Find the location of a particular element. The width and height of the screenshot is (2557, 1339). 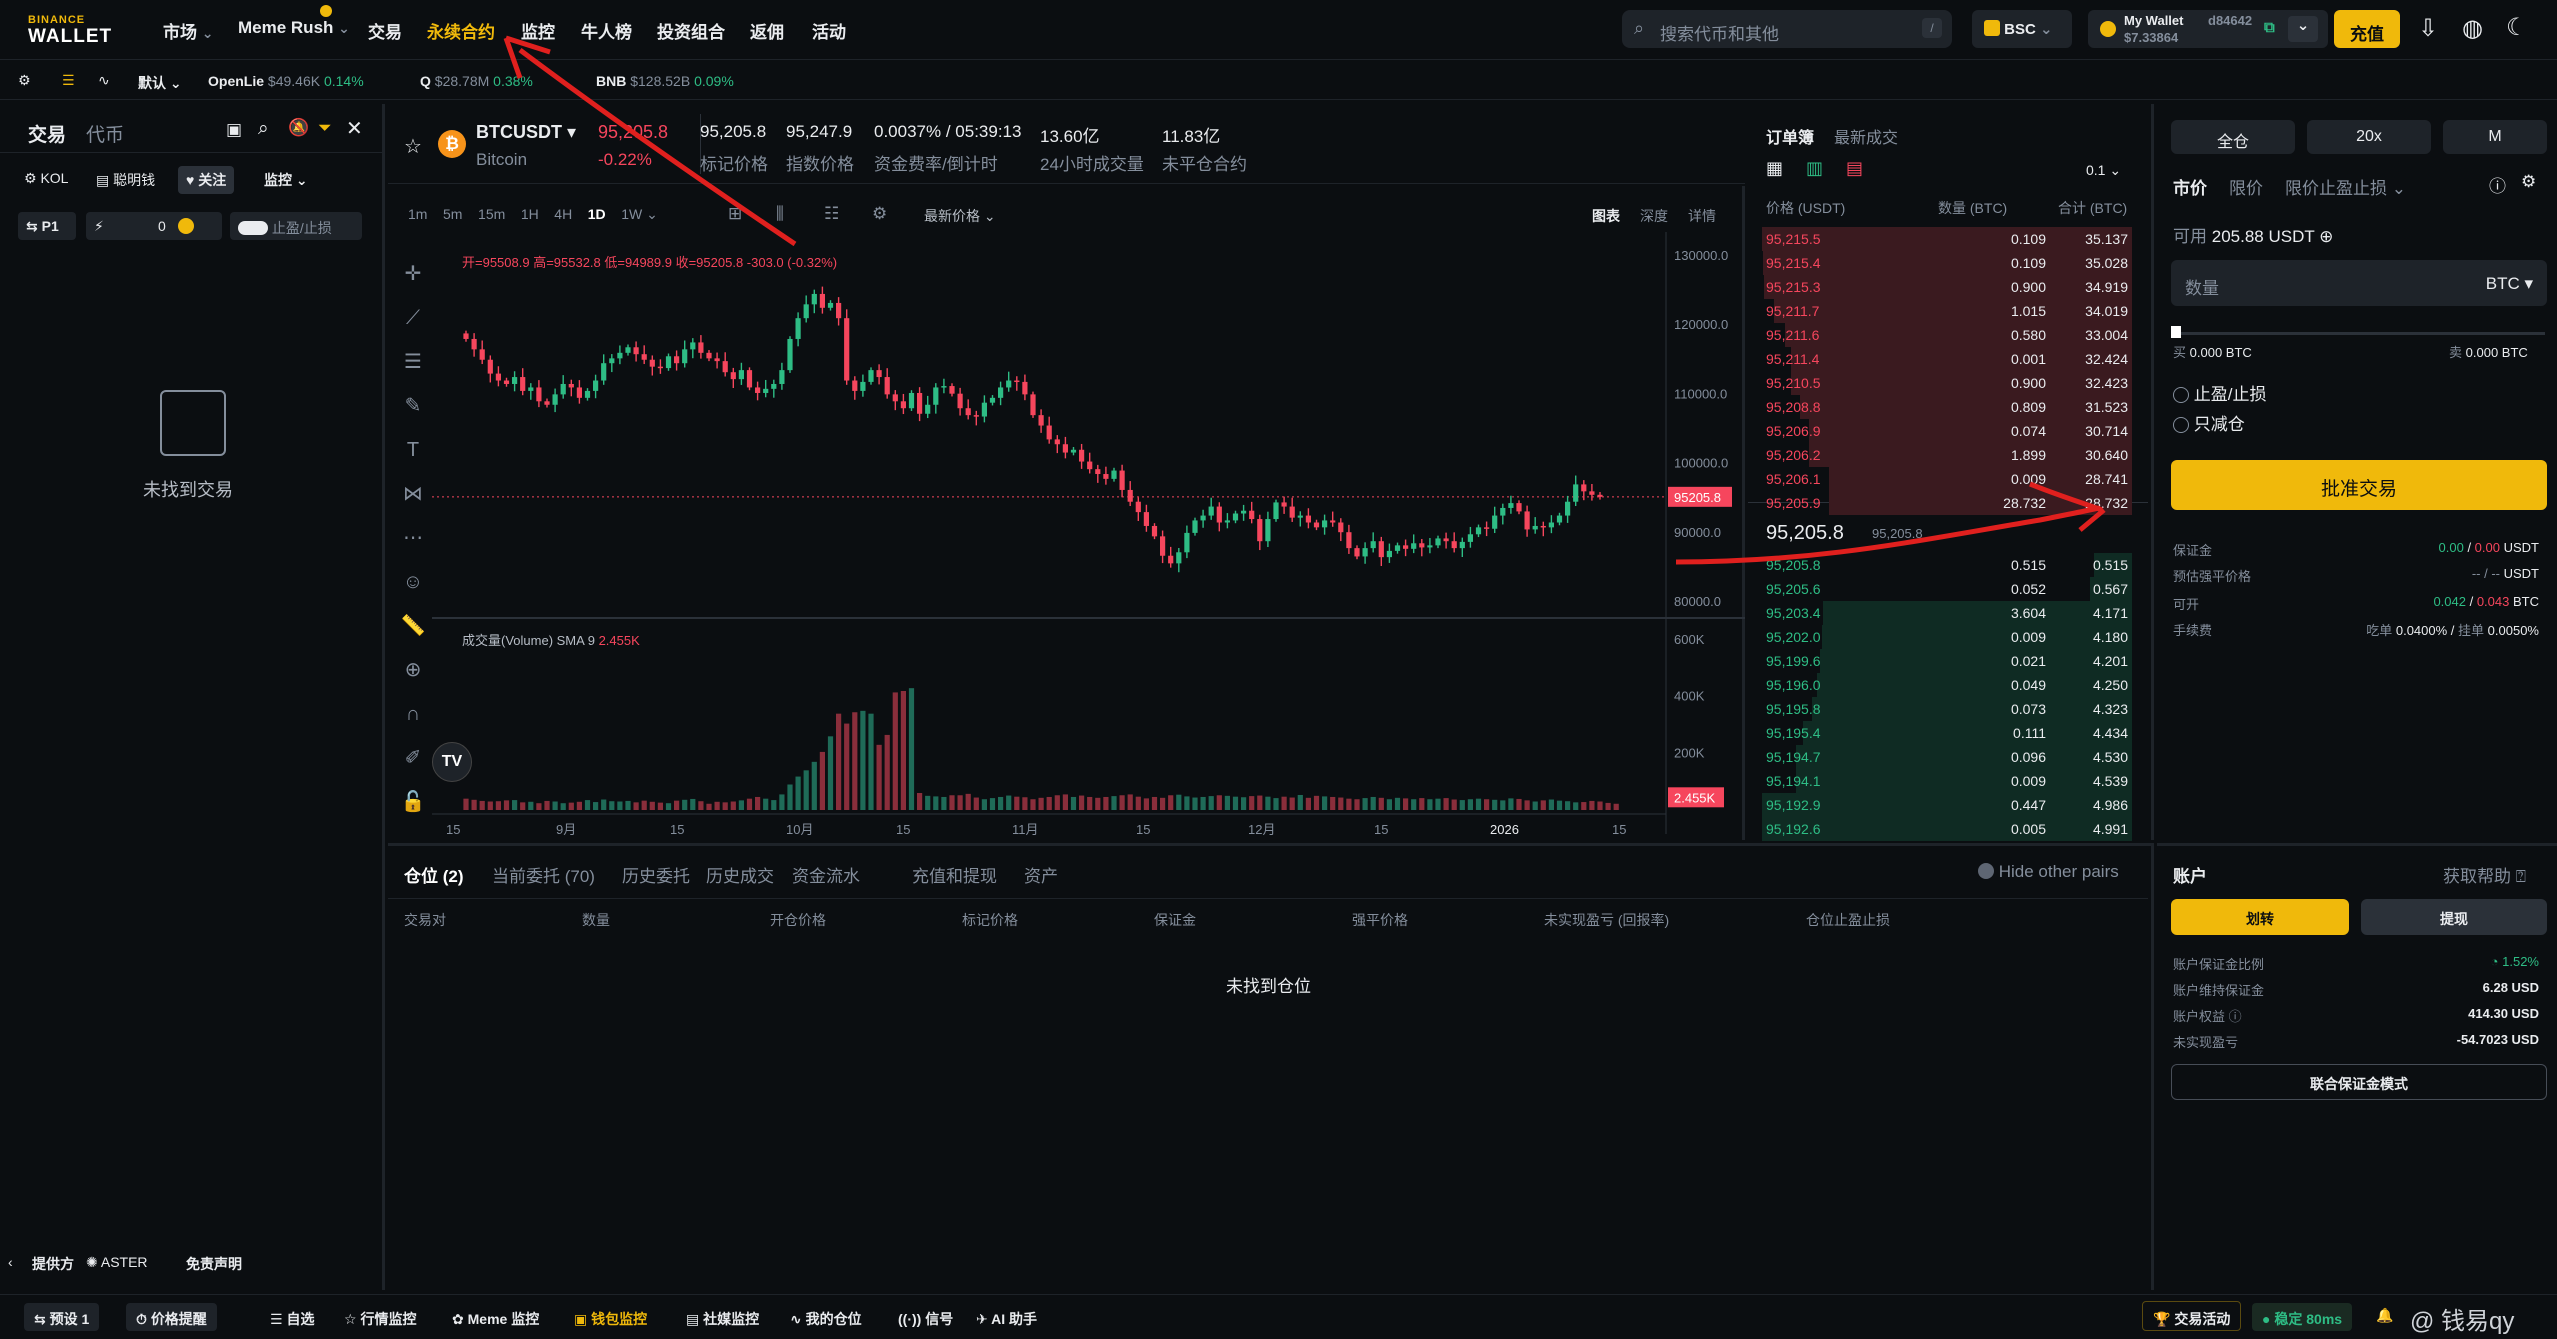

transfer-button: 划转 is located at coordinates (2260, 917).